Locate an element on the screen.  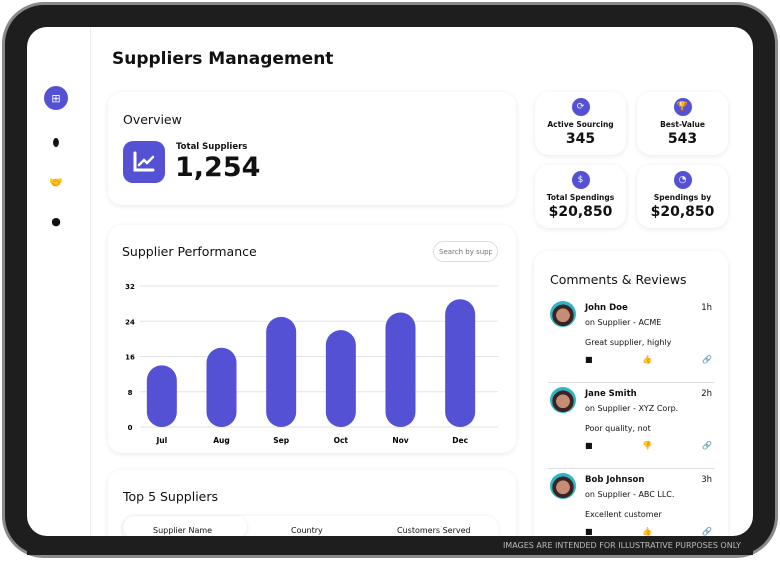
dollar-icon: $ is located at coordinates (580, 180).